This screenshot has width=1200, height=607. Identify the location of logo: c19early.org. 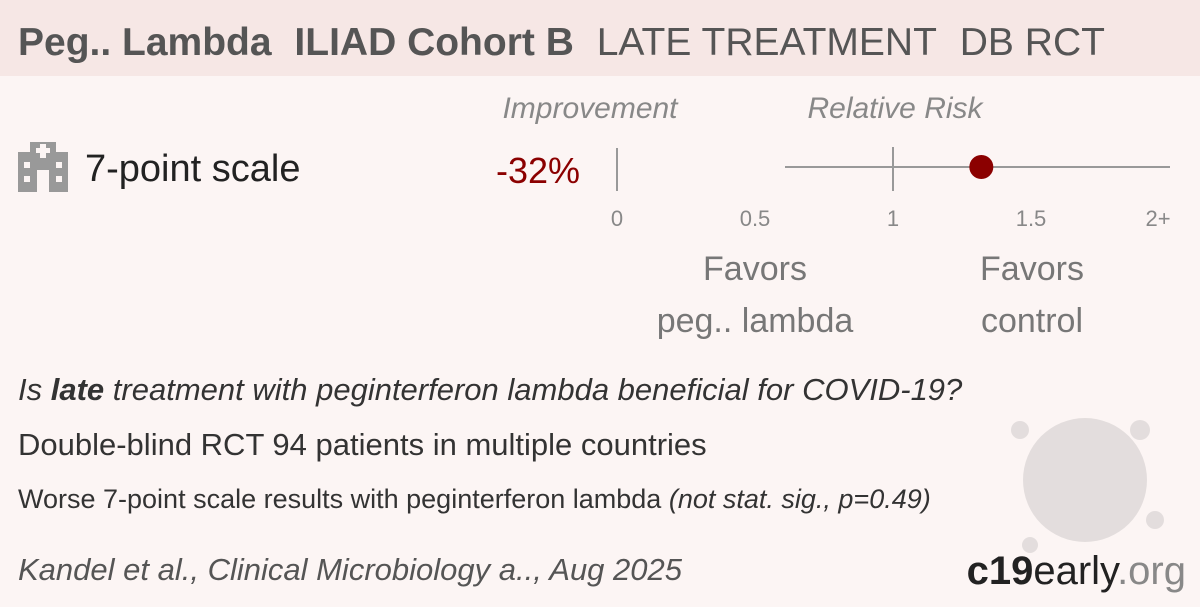
(1076, 571).